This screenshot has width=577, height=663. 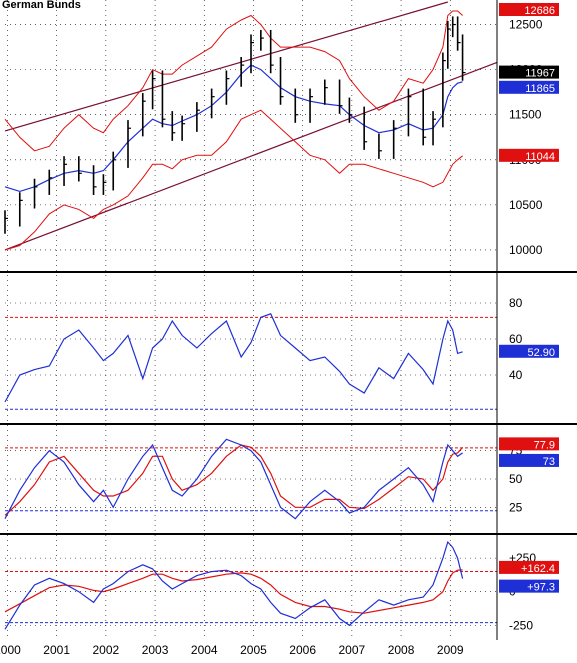 What do you see at coordinates (538, 569) in the screenshot?
I see `label-momentum-signal: +162.4` at bounding box center [538, 569].